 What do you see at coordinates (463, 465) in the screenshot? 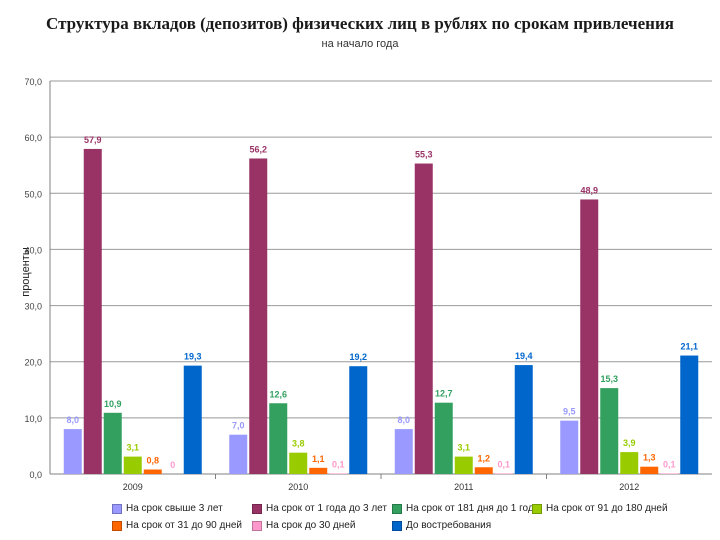
I see `bar-4-2011` at bounding box center [463, 465].